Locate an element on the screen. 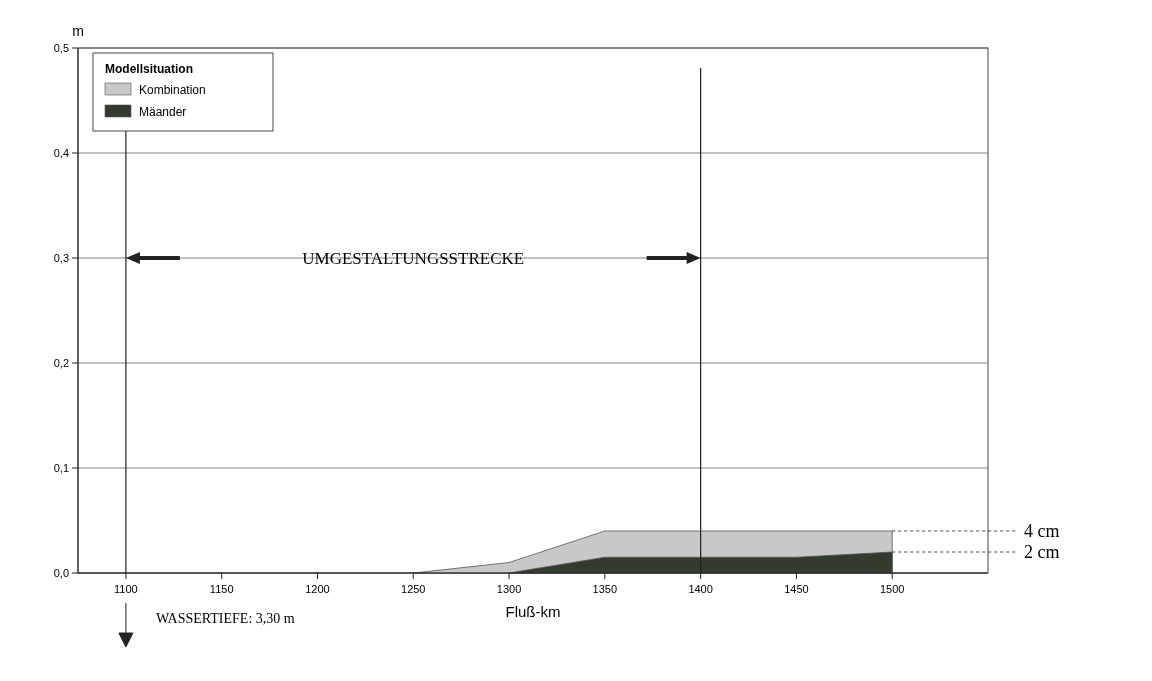 The height and width of the screenshot is (681, 1152). y-tick-label: 0,0 is located at coordinates (61, 573).